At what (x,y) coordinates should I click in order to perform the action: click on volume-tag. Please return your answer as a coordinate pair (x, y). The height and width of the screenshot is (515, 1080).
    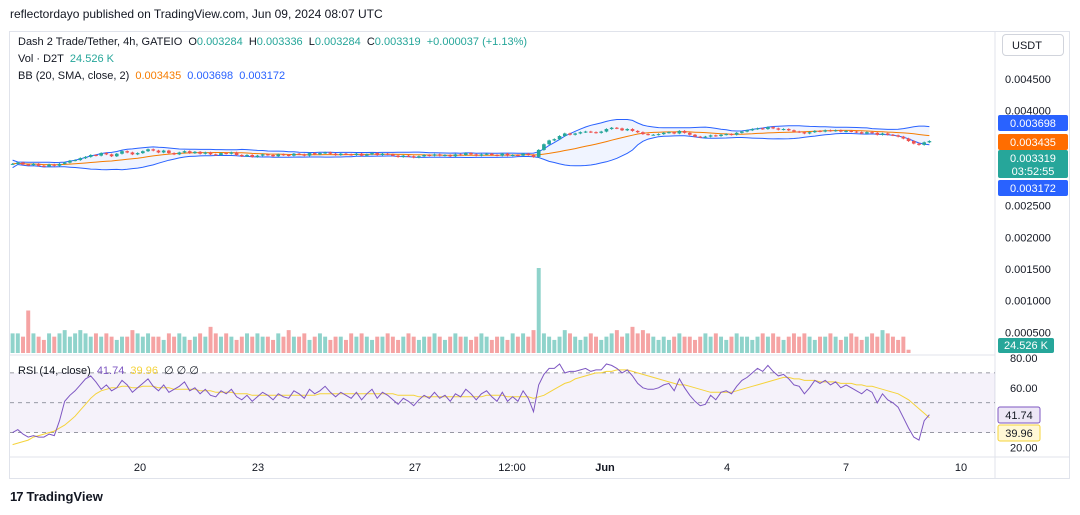
    Looking at the image, I should click on (1026, 345).